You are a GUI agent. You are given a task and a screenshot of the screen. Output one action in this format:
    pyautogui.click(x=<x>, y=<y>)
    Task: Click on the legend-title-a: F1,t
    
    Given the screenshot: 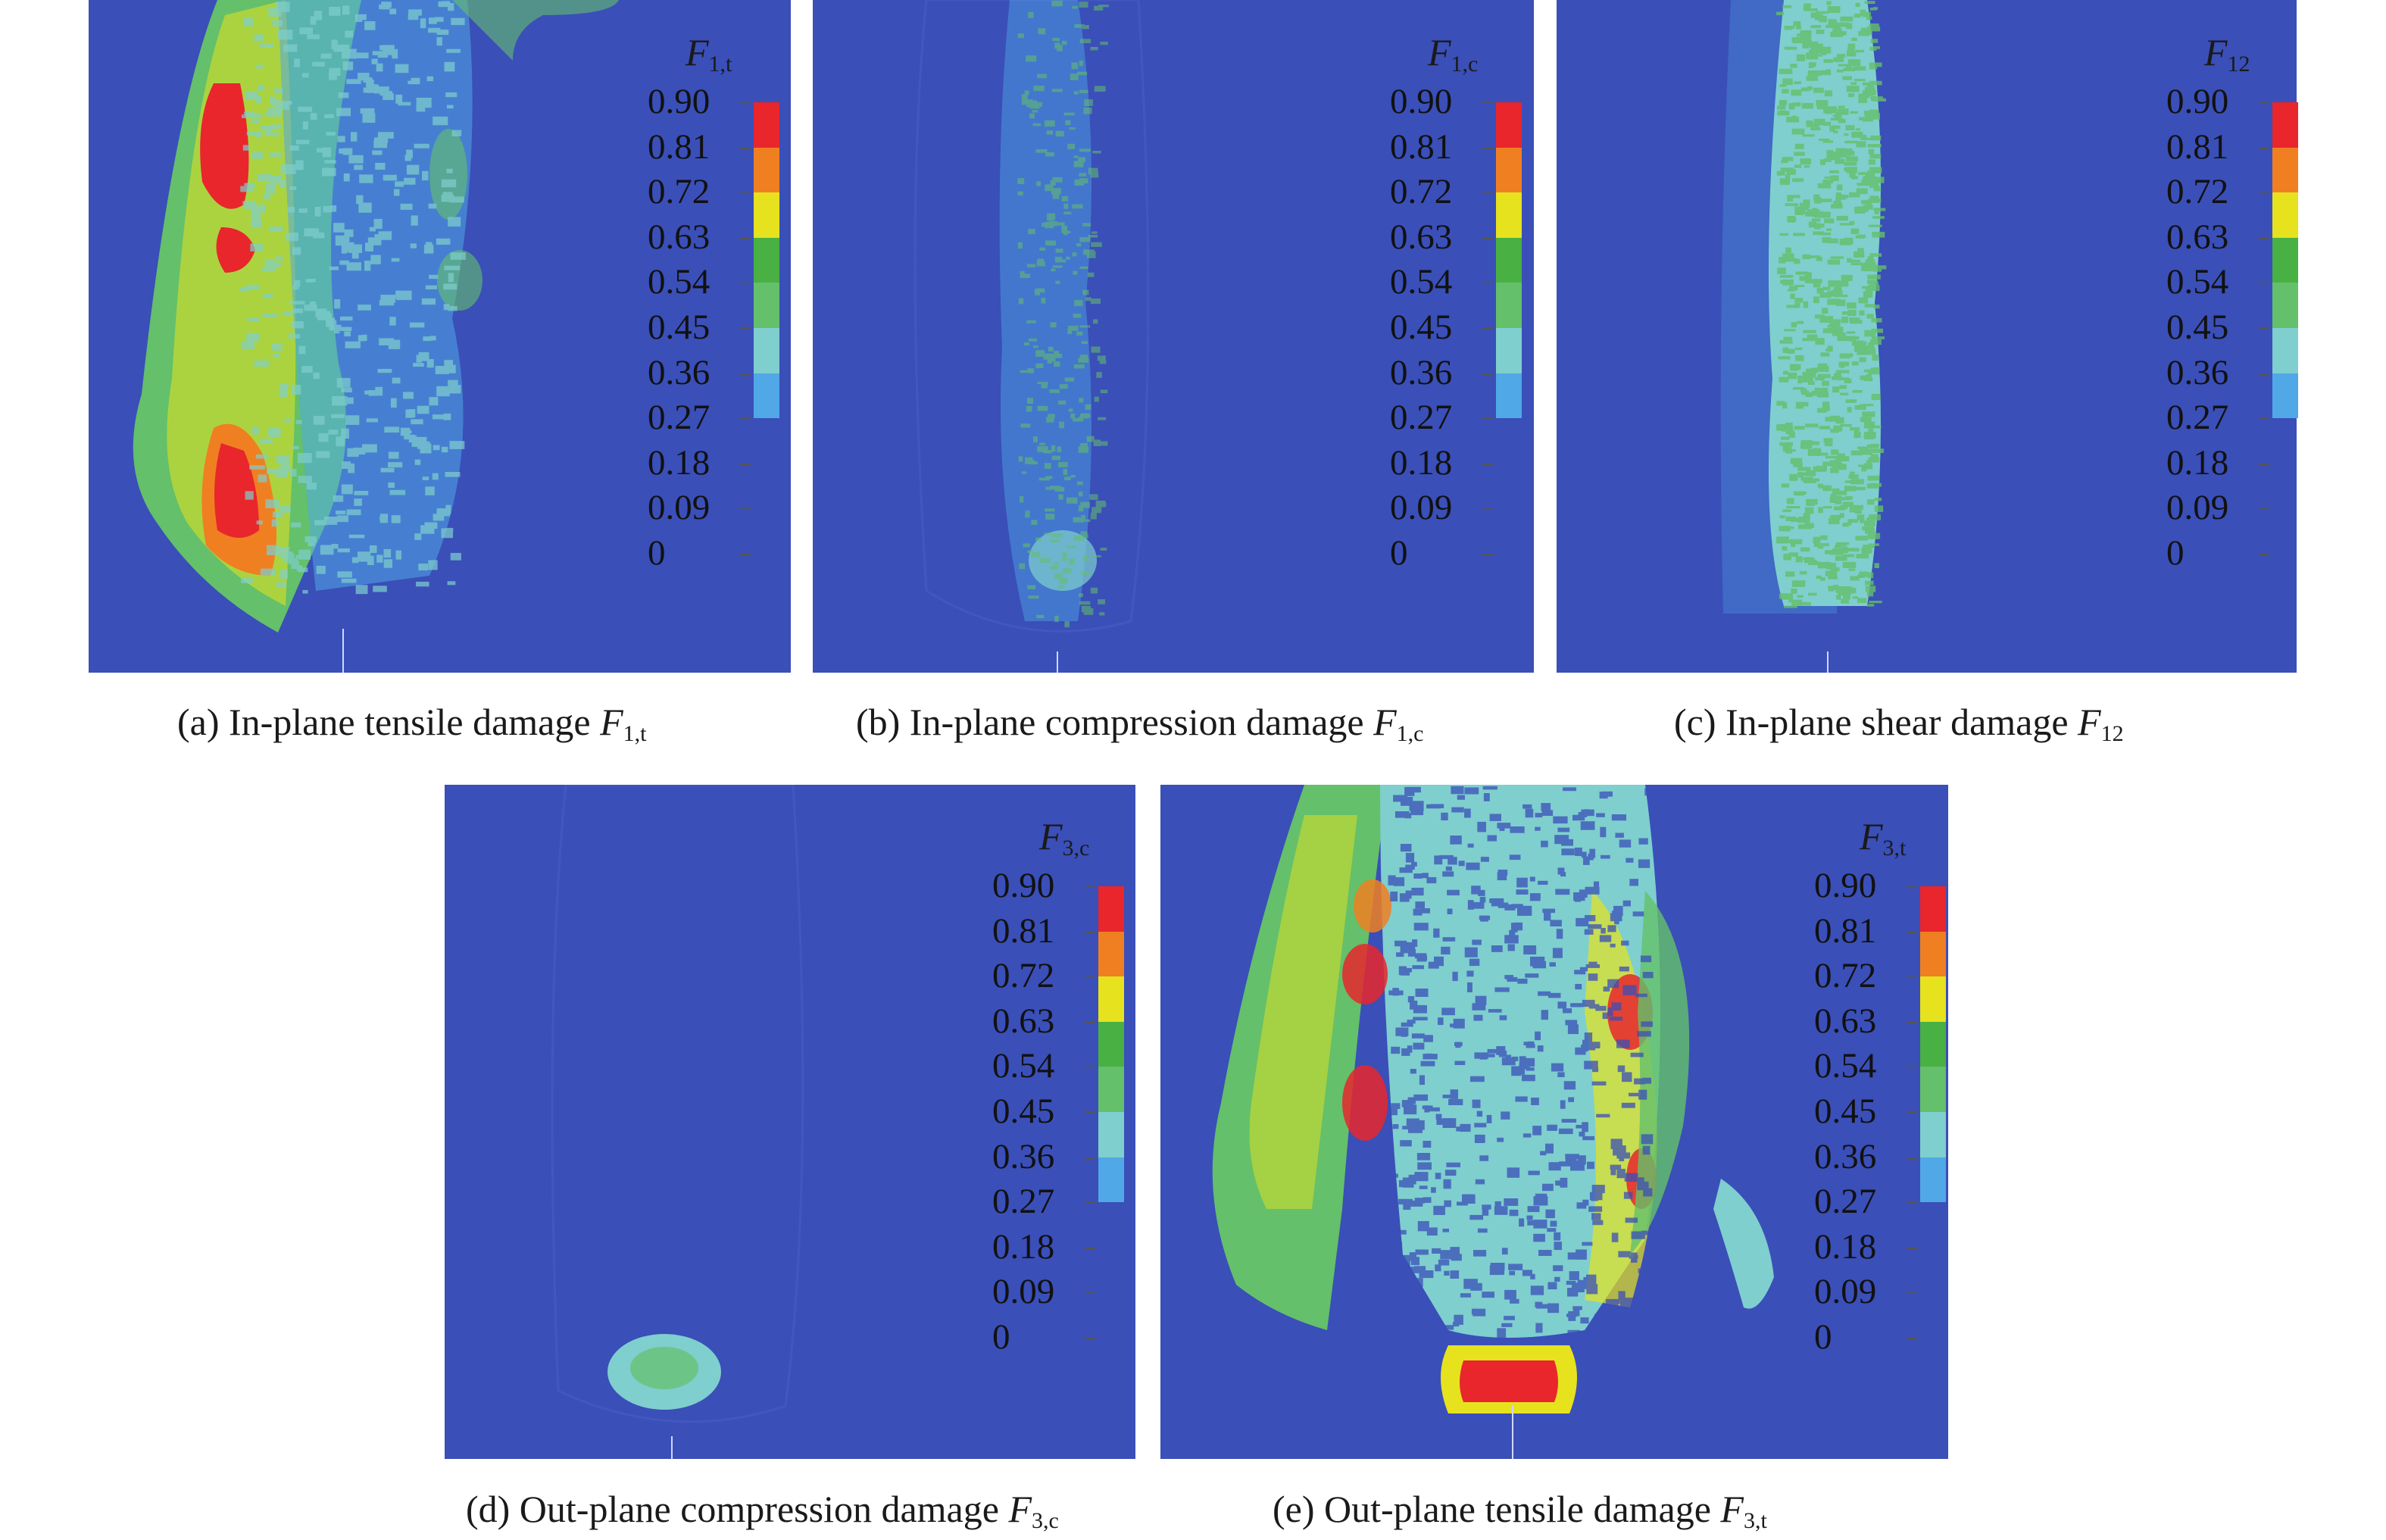 What is the action you would take?
    pyautogui.click(x=709, y=53)
    